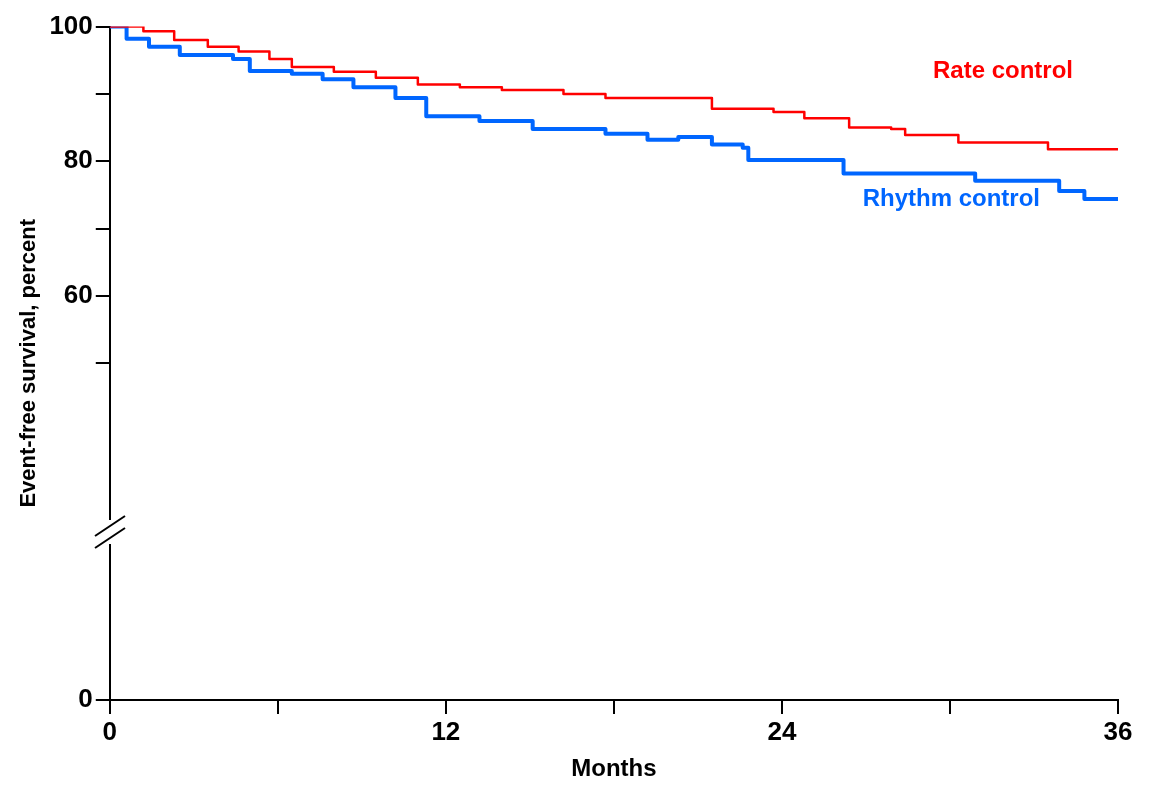  Describe the element at coordinates (110, 730) in the screenshot. I see `x-tick-label: 0` at that location.